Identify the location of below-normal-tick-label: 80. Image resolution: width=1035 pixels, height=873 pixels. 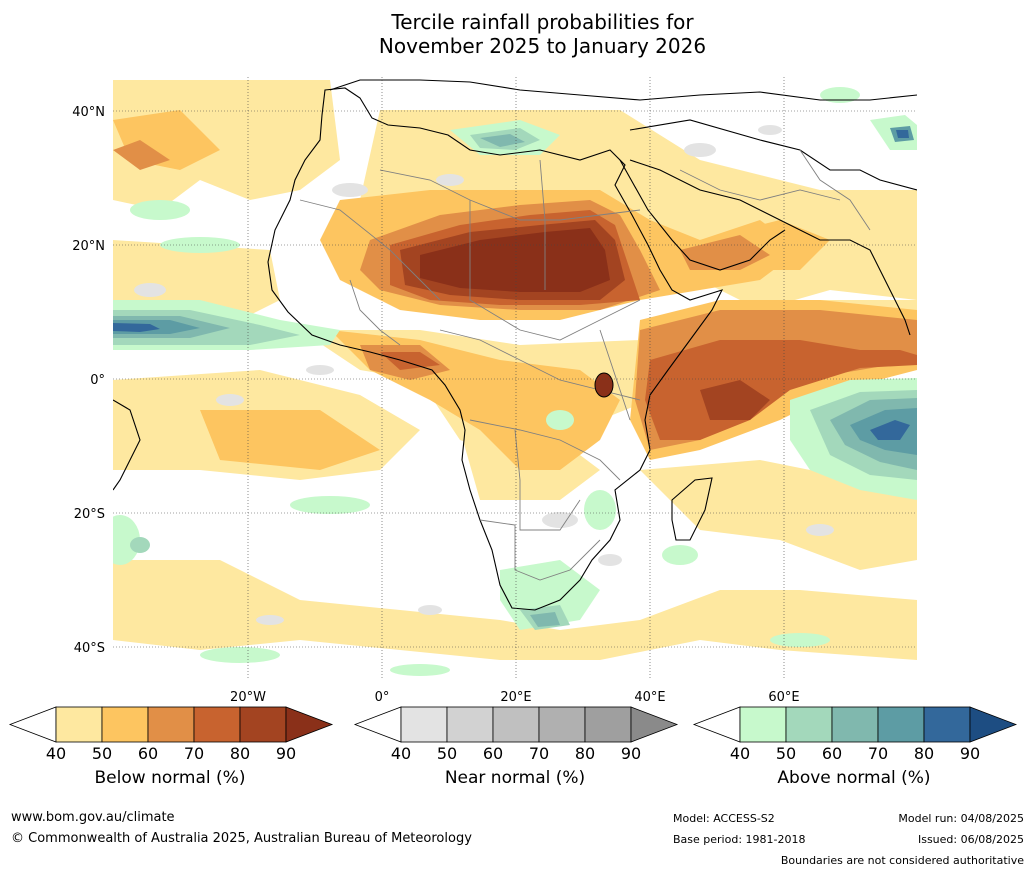
(240, 753).